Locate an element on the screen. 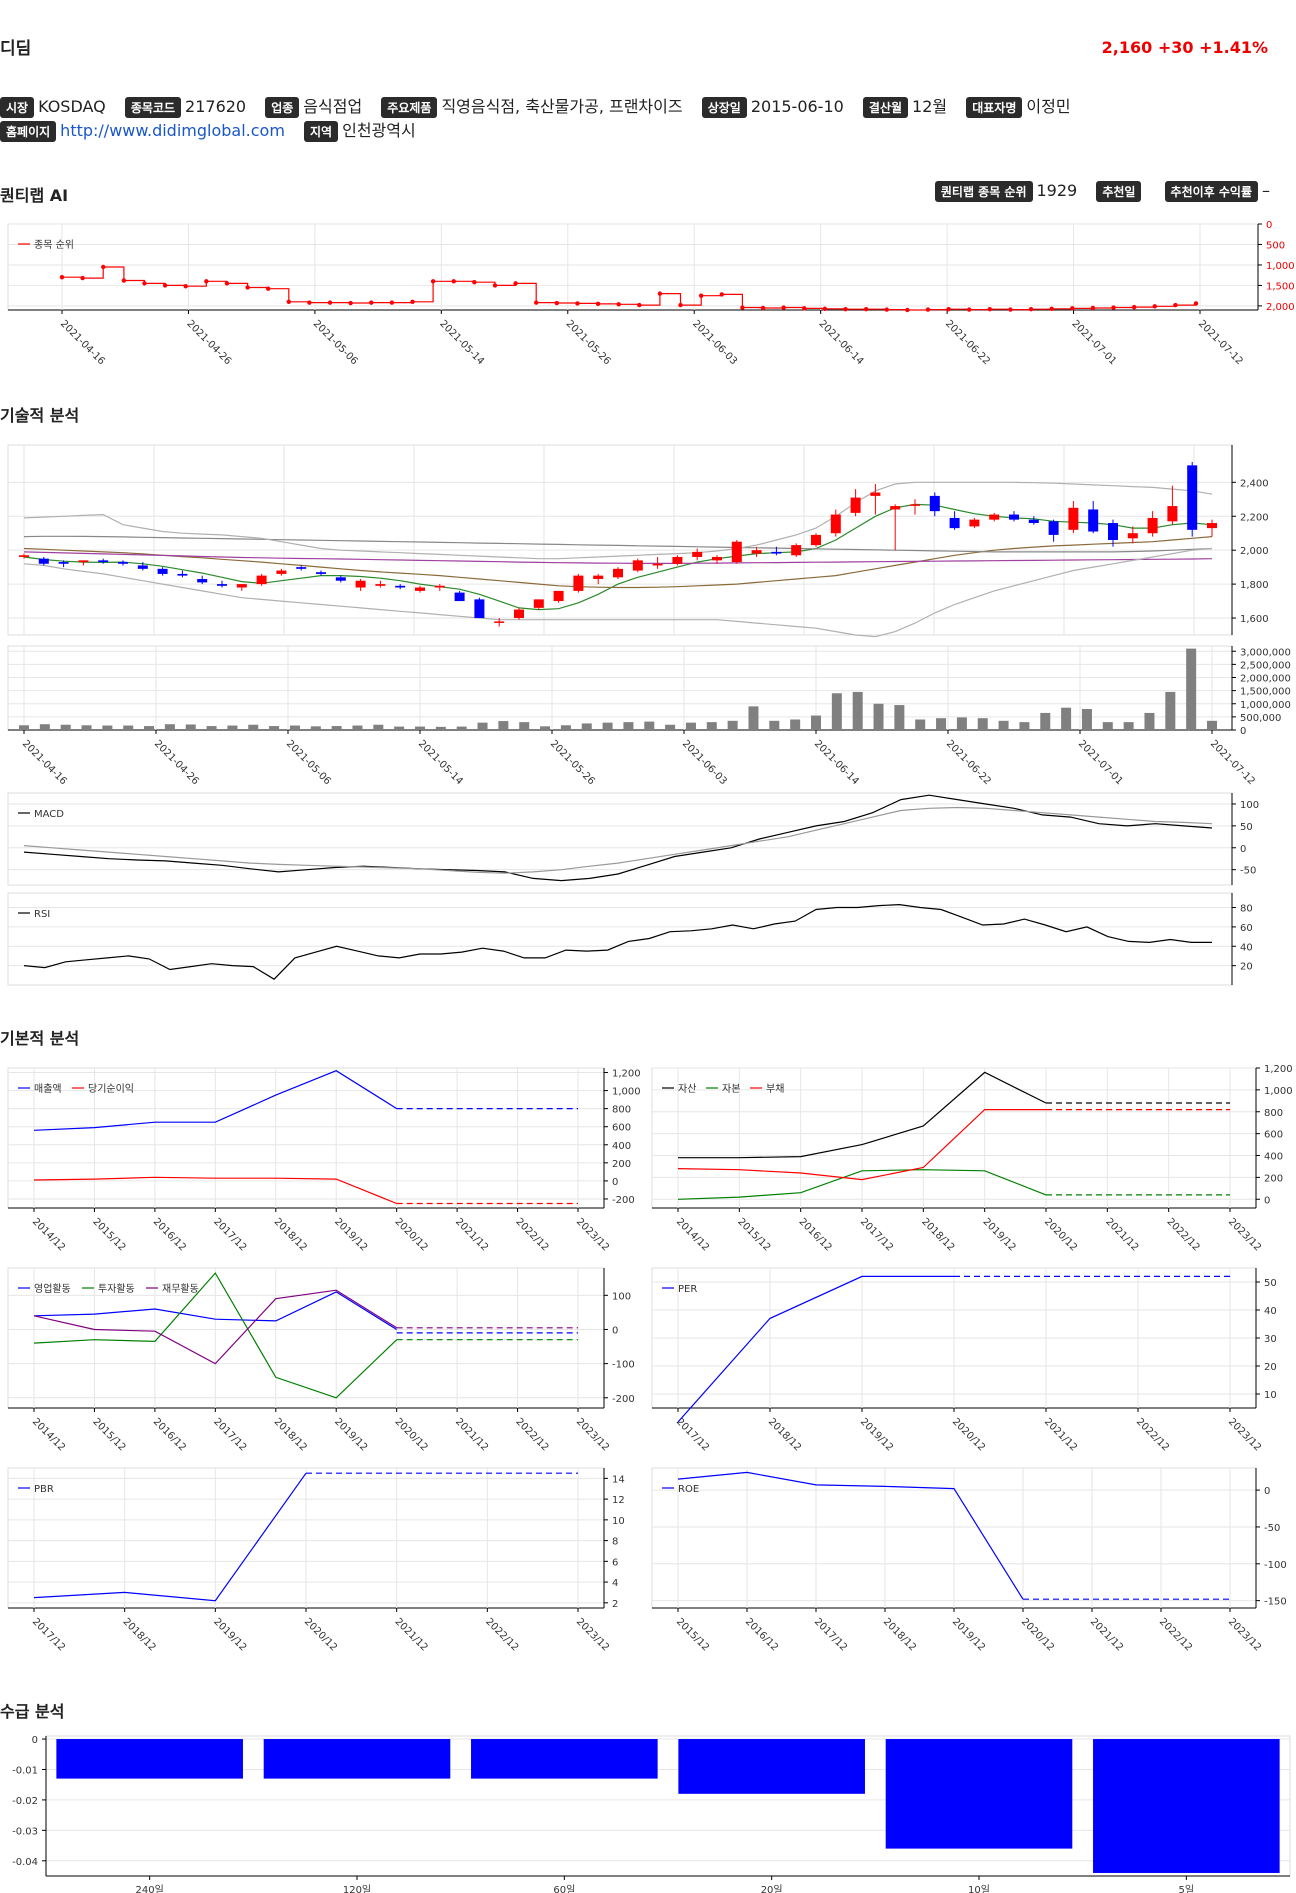 The image size is (1296, 1893). assets-ytick-label-3: 600 is located at coordinates (1273, 1135).